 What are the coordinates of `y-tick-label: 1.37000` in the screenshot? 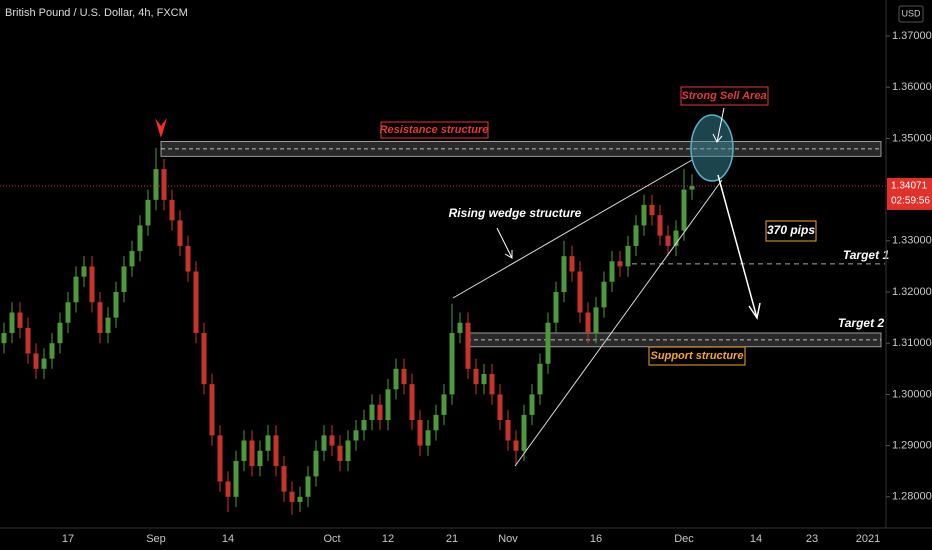 It's located at (912, 36).